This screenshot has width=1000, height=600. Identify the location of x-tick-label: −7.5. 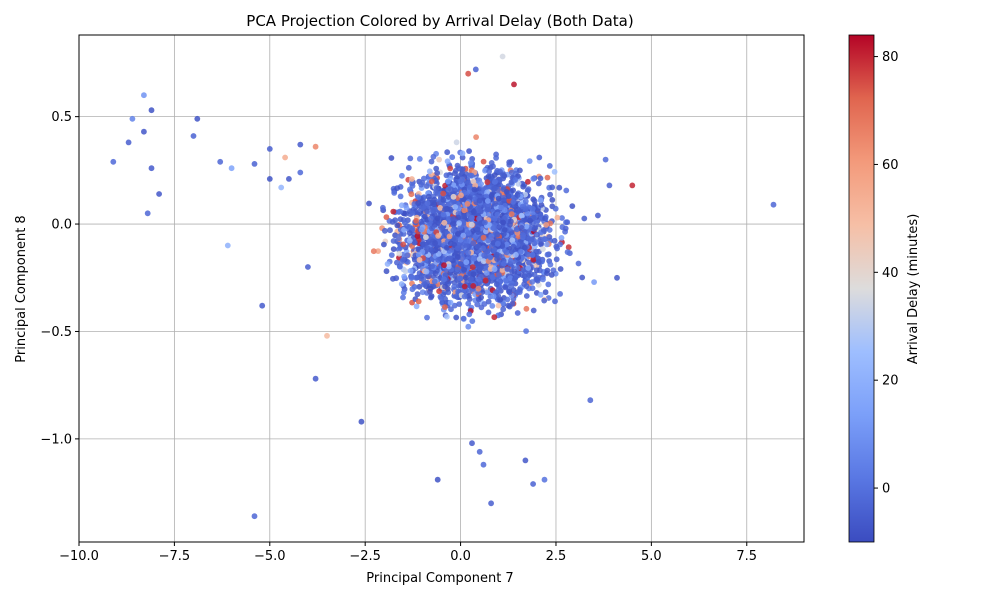
(175, 556).